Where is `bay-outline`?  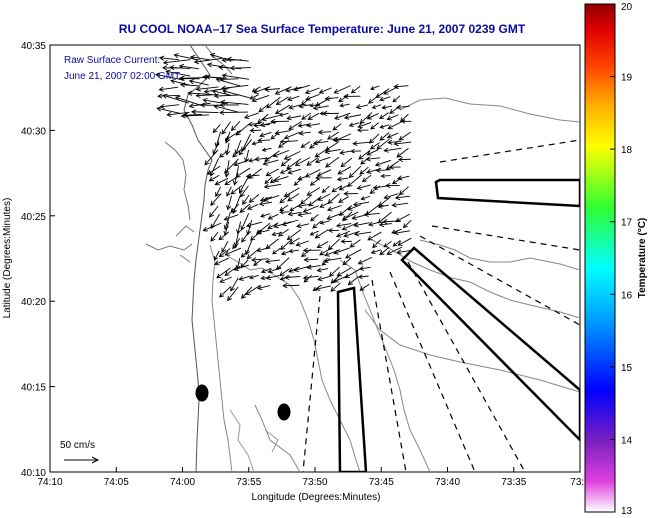 bay-outline is located at coordinates (170, 244).